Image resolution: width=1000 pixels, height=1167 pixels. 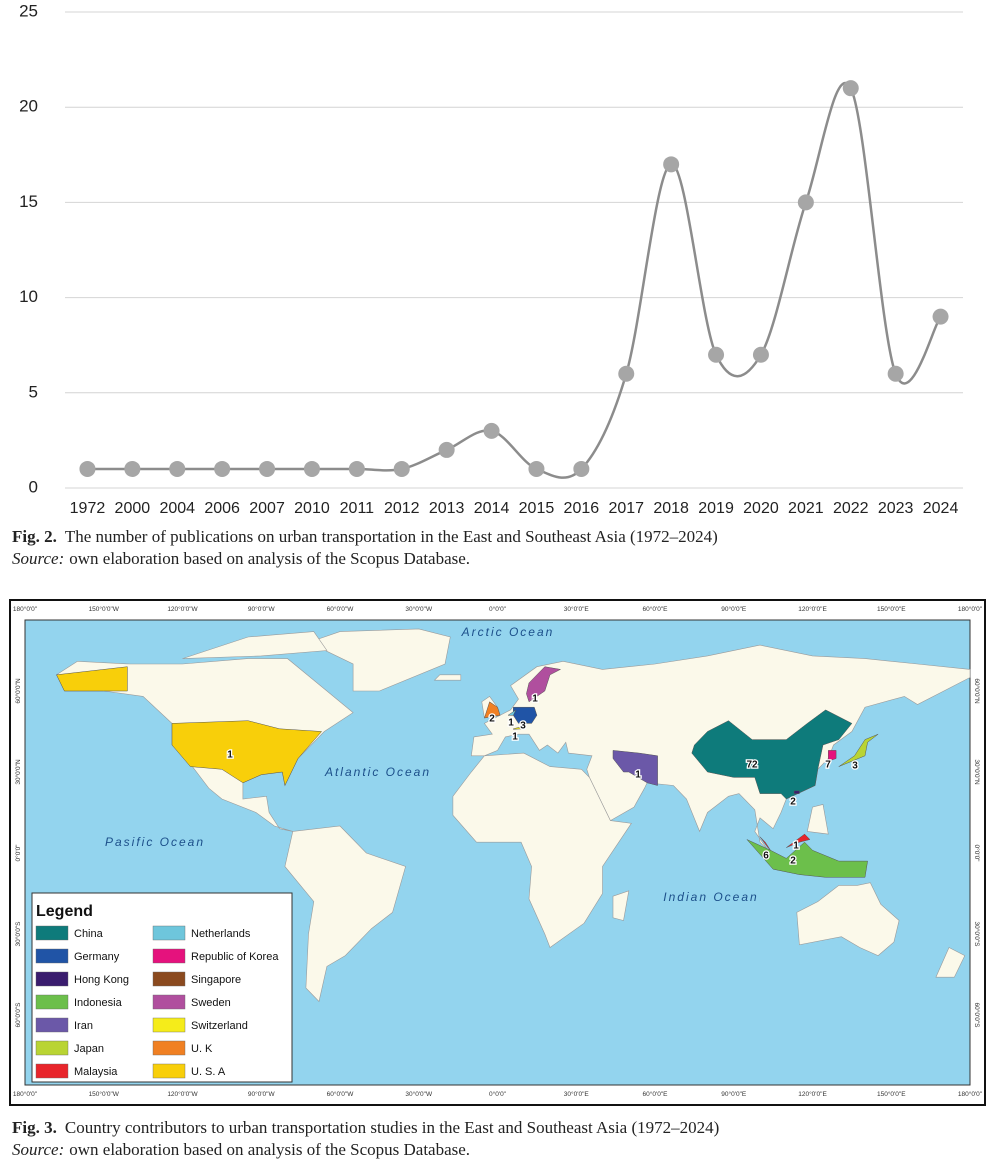 What do you see at coordinates (64, 911) in the screenshot?
I see `legend-title: Legend` at bounding box center [64, 911].